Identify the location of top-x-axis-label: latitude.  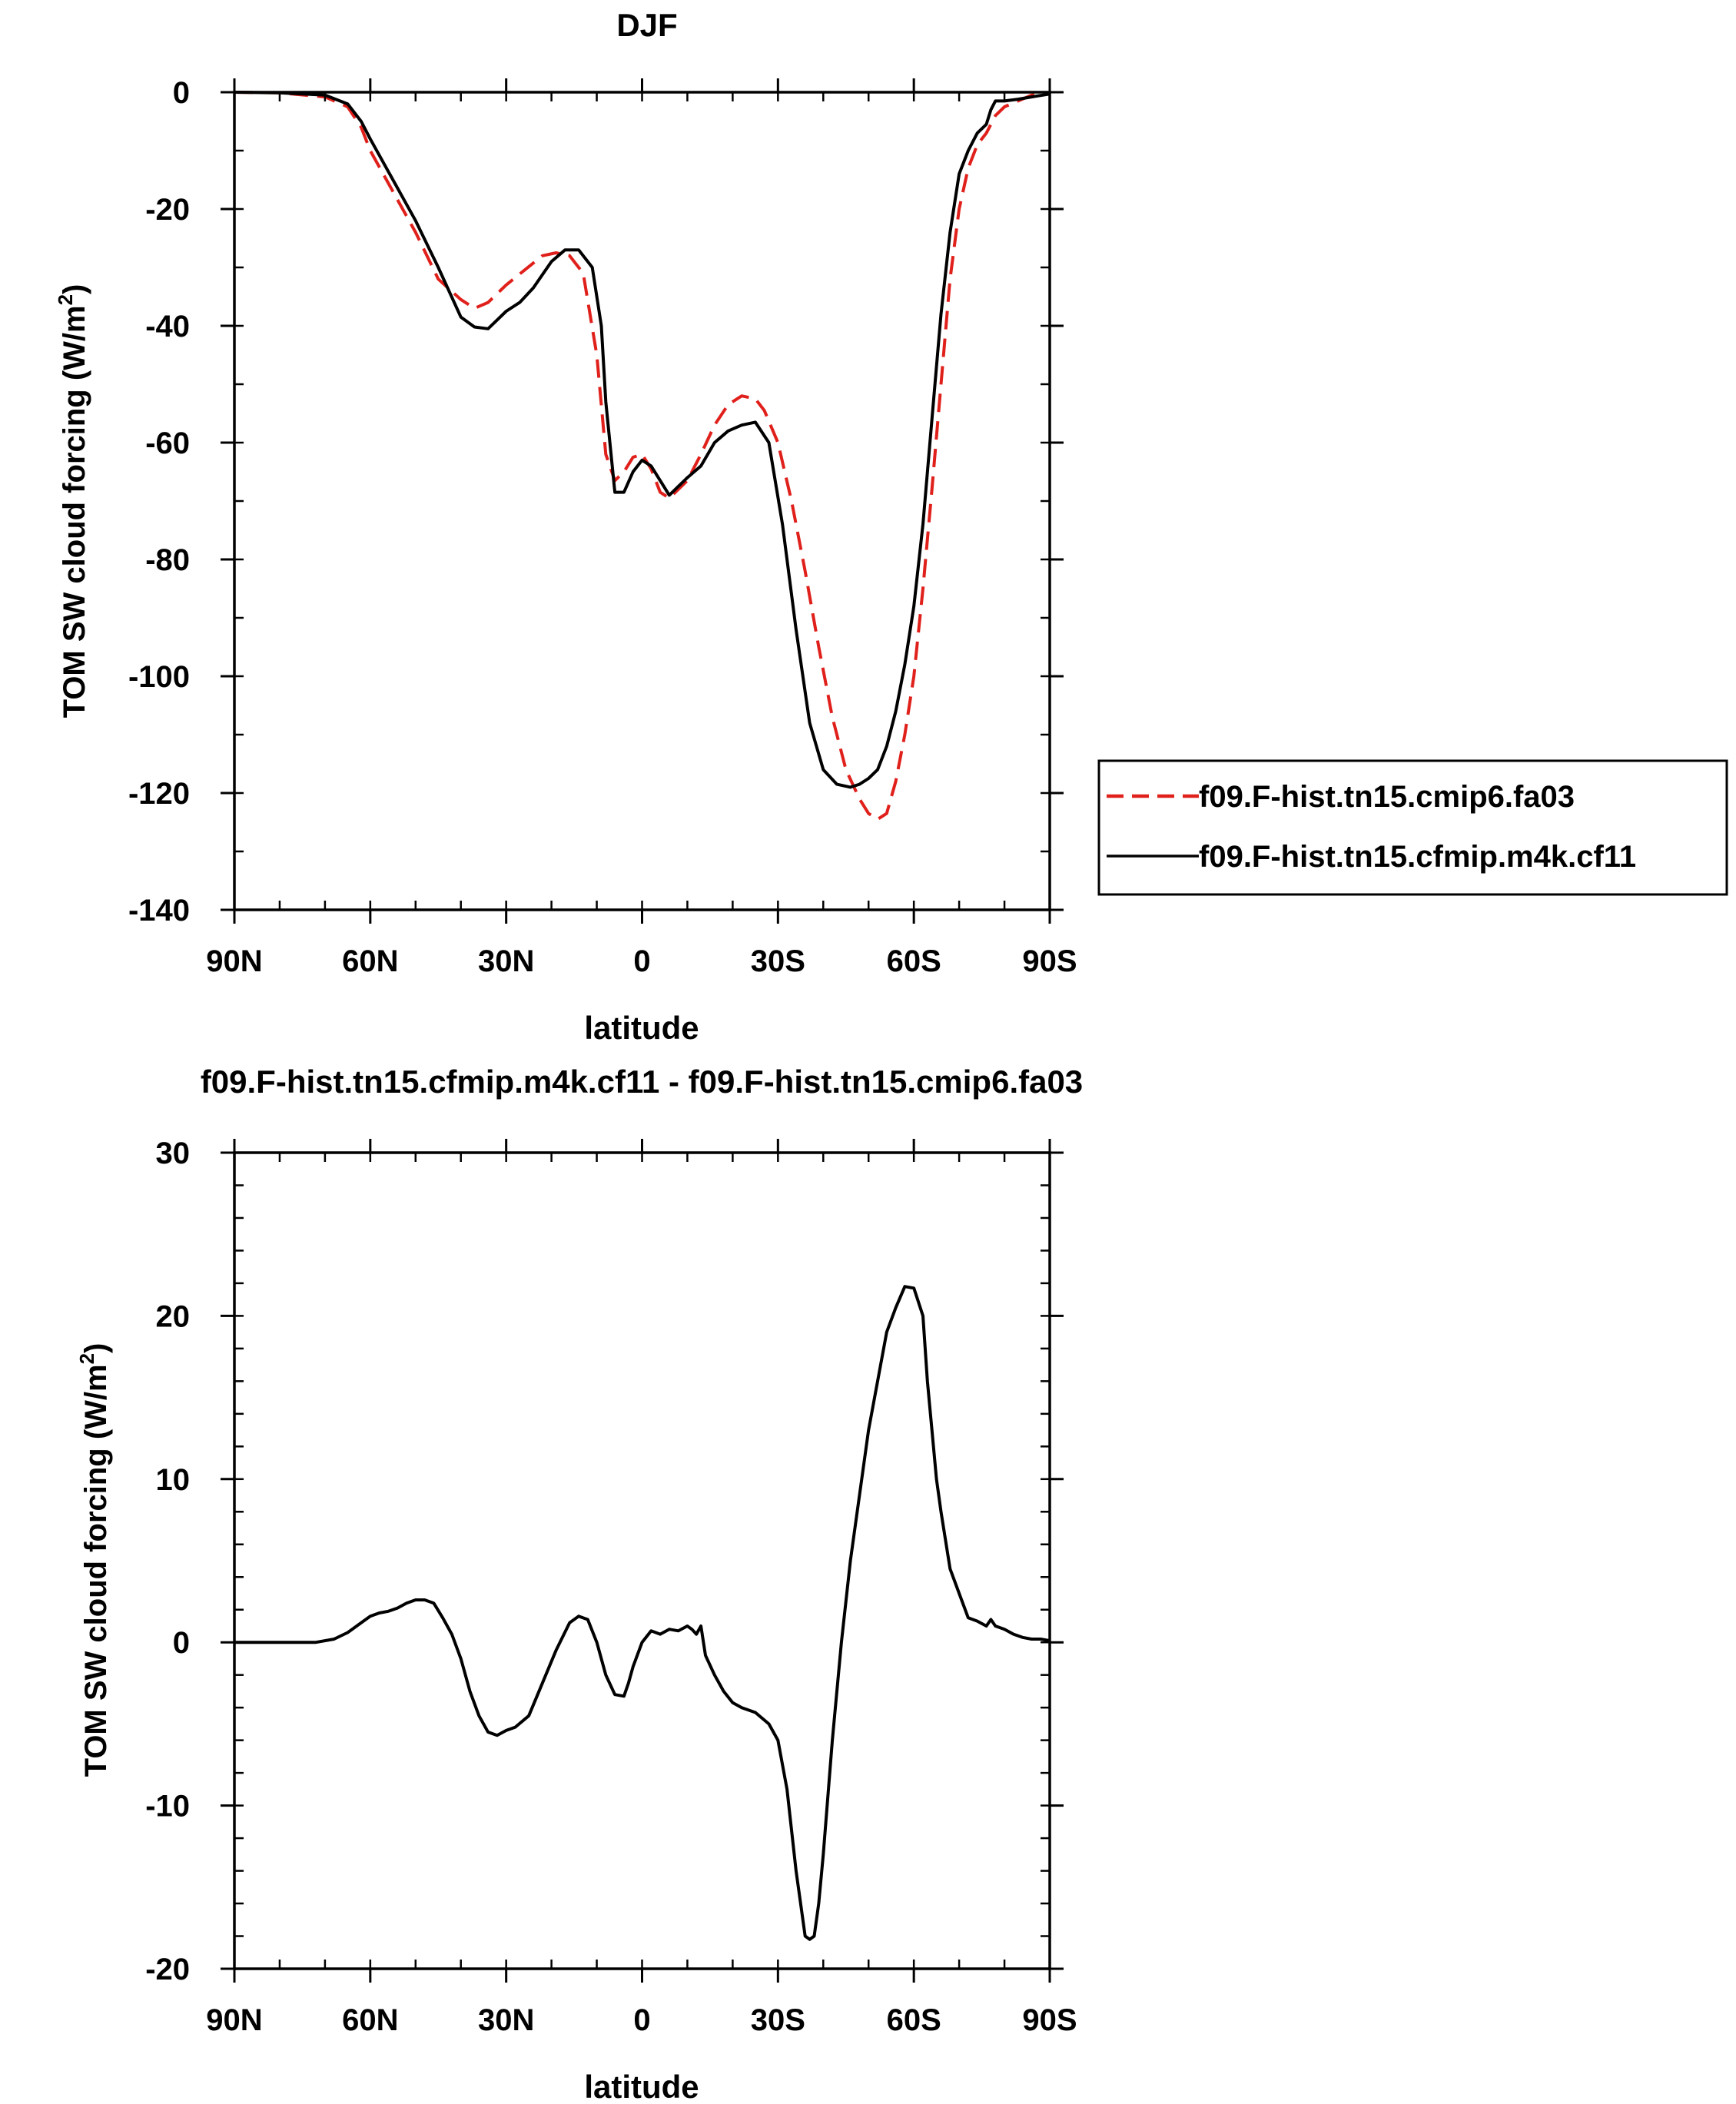
(642, 1028).